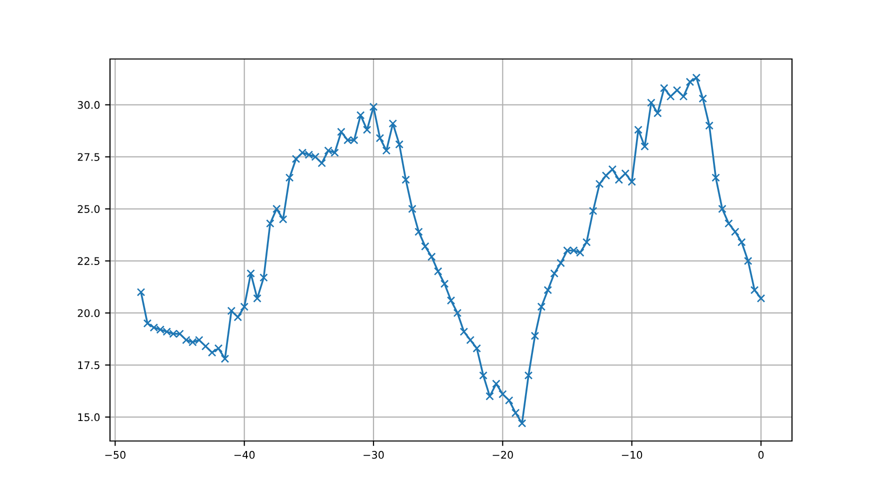 Image resolution: width=880 pixels, height=495 pixels. Describe the element at coordinates (89, 209) in the screenshot. I see `y-tick-label: 25.0` at that location.